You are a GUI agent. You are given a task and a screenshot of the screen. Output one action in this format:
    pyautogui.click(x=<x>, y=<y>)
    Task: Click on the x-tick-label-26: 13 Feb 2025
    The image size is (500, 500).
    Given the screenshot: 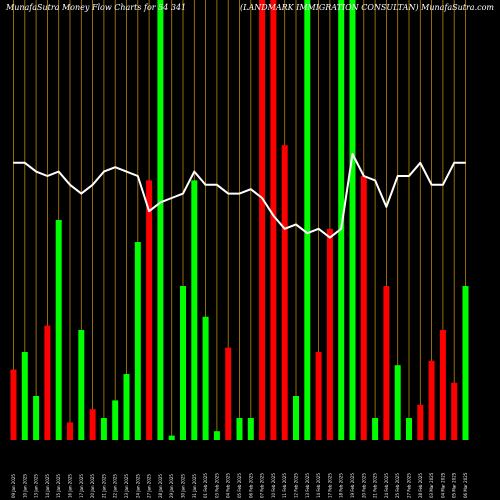 What is the action you would take?
    pyautogui.click(x=307, y=485)
    